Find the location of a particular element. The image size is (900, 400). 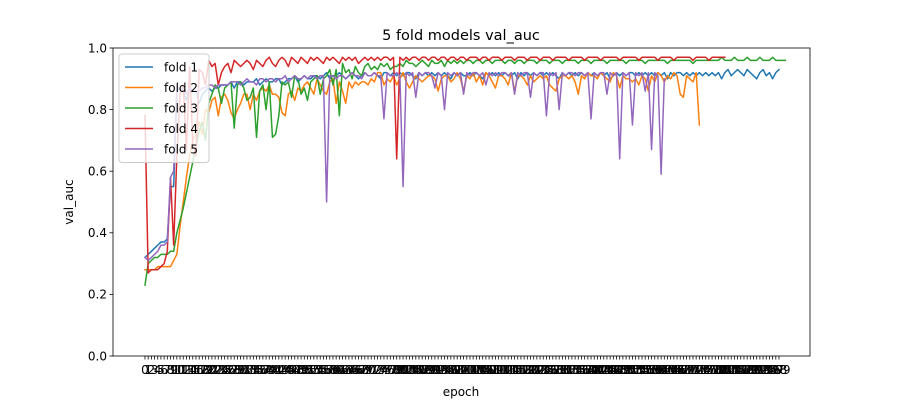

x-tick-label: 137 is located at coordinates (581, 370).